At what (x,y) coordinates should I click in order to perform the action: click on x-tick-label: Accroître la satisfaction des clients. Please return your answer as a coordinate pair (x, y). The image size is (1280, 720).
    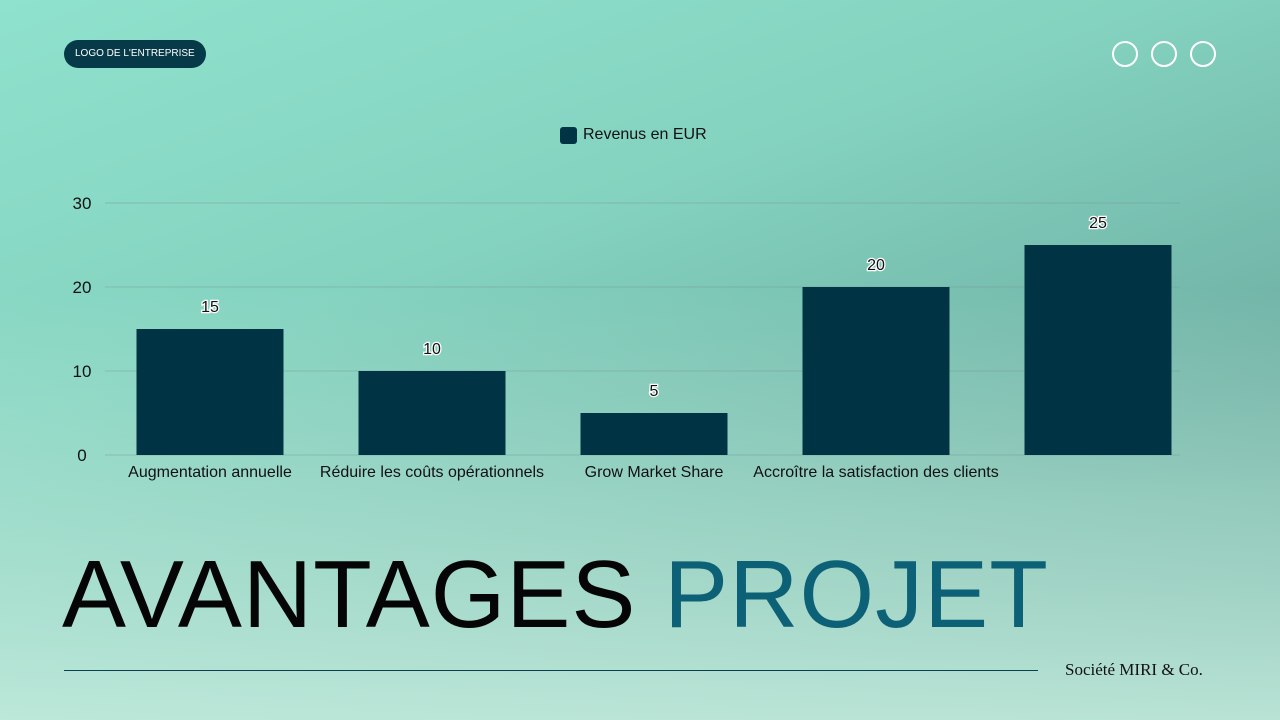
    Looking at the image, I should click on (875, 472).